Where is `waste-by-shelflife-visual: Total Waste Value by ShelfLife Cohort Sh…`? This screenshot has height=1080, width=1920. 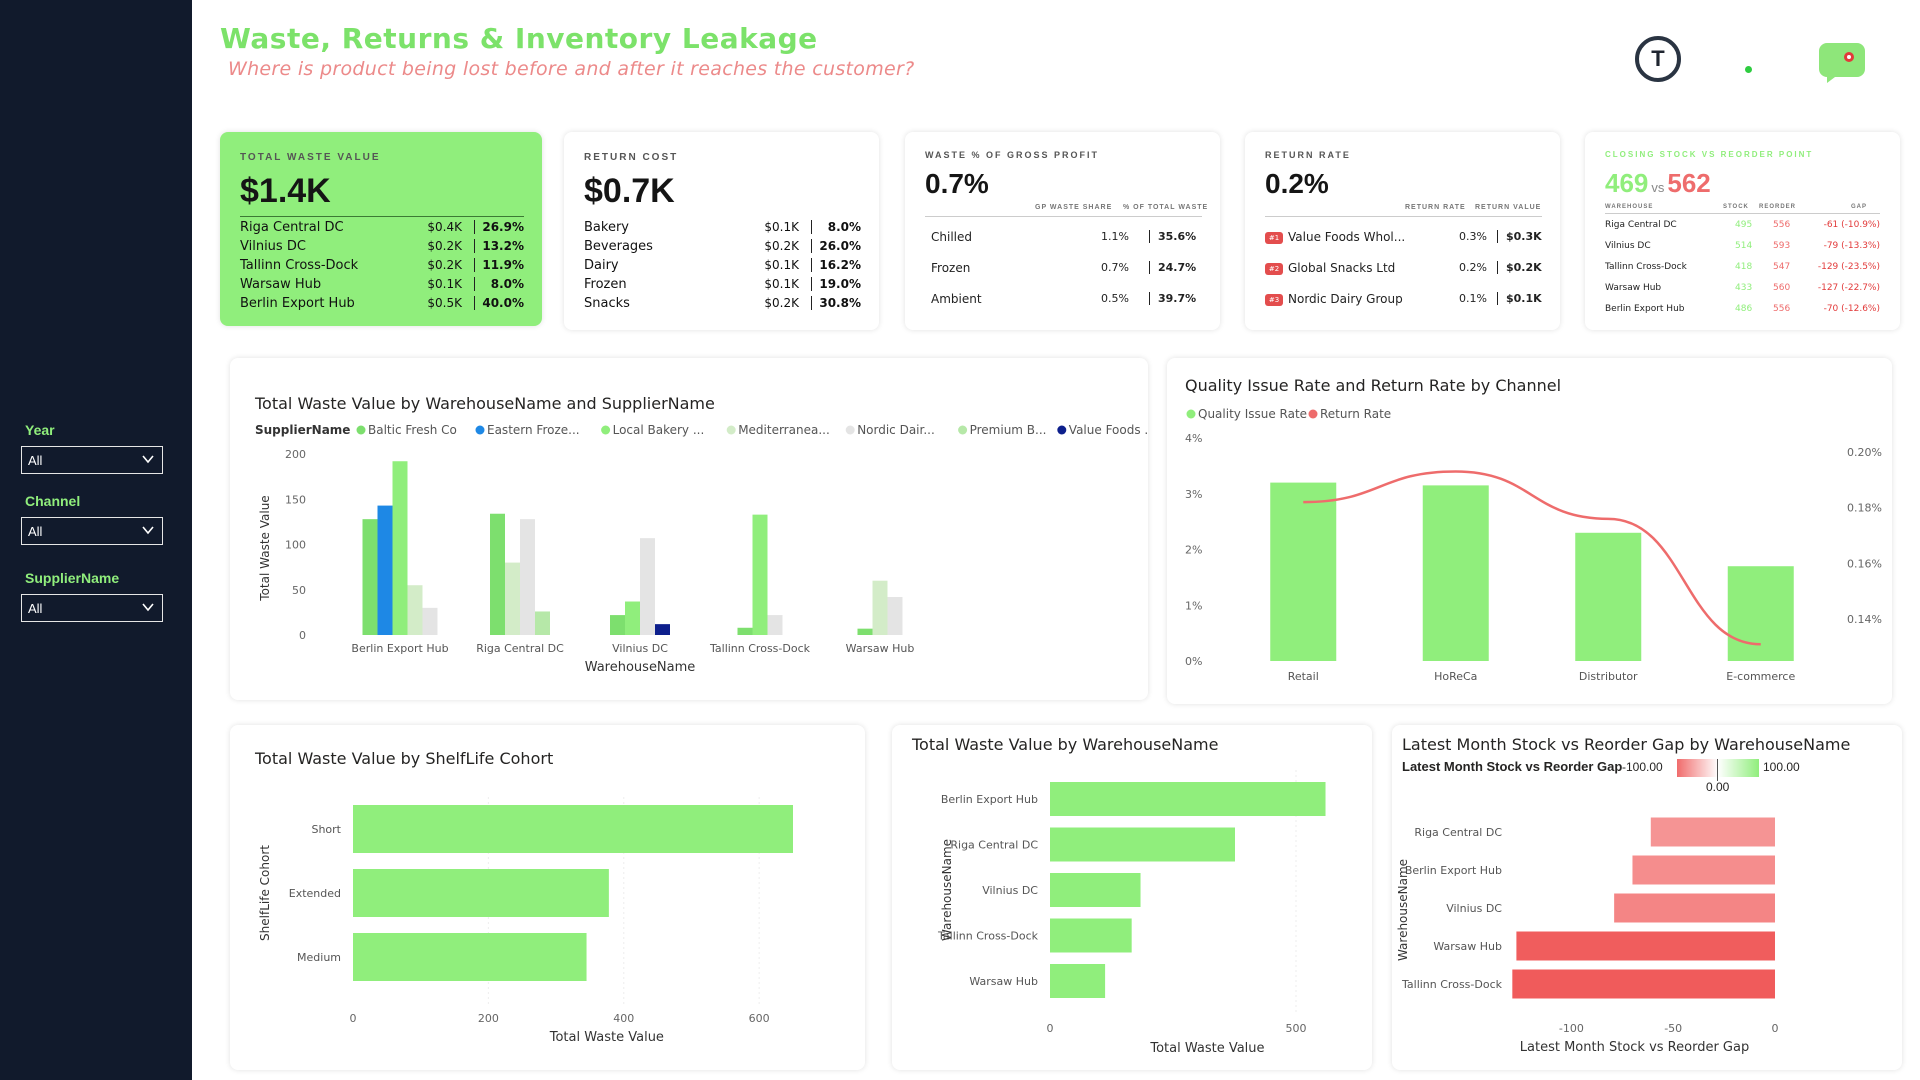 waste-by-shelflife-visual: Total Waste Value by ShelfLife Cohort Sh… is located at coordinates (547, 897).